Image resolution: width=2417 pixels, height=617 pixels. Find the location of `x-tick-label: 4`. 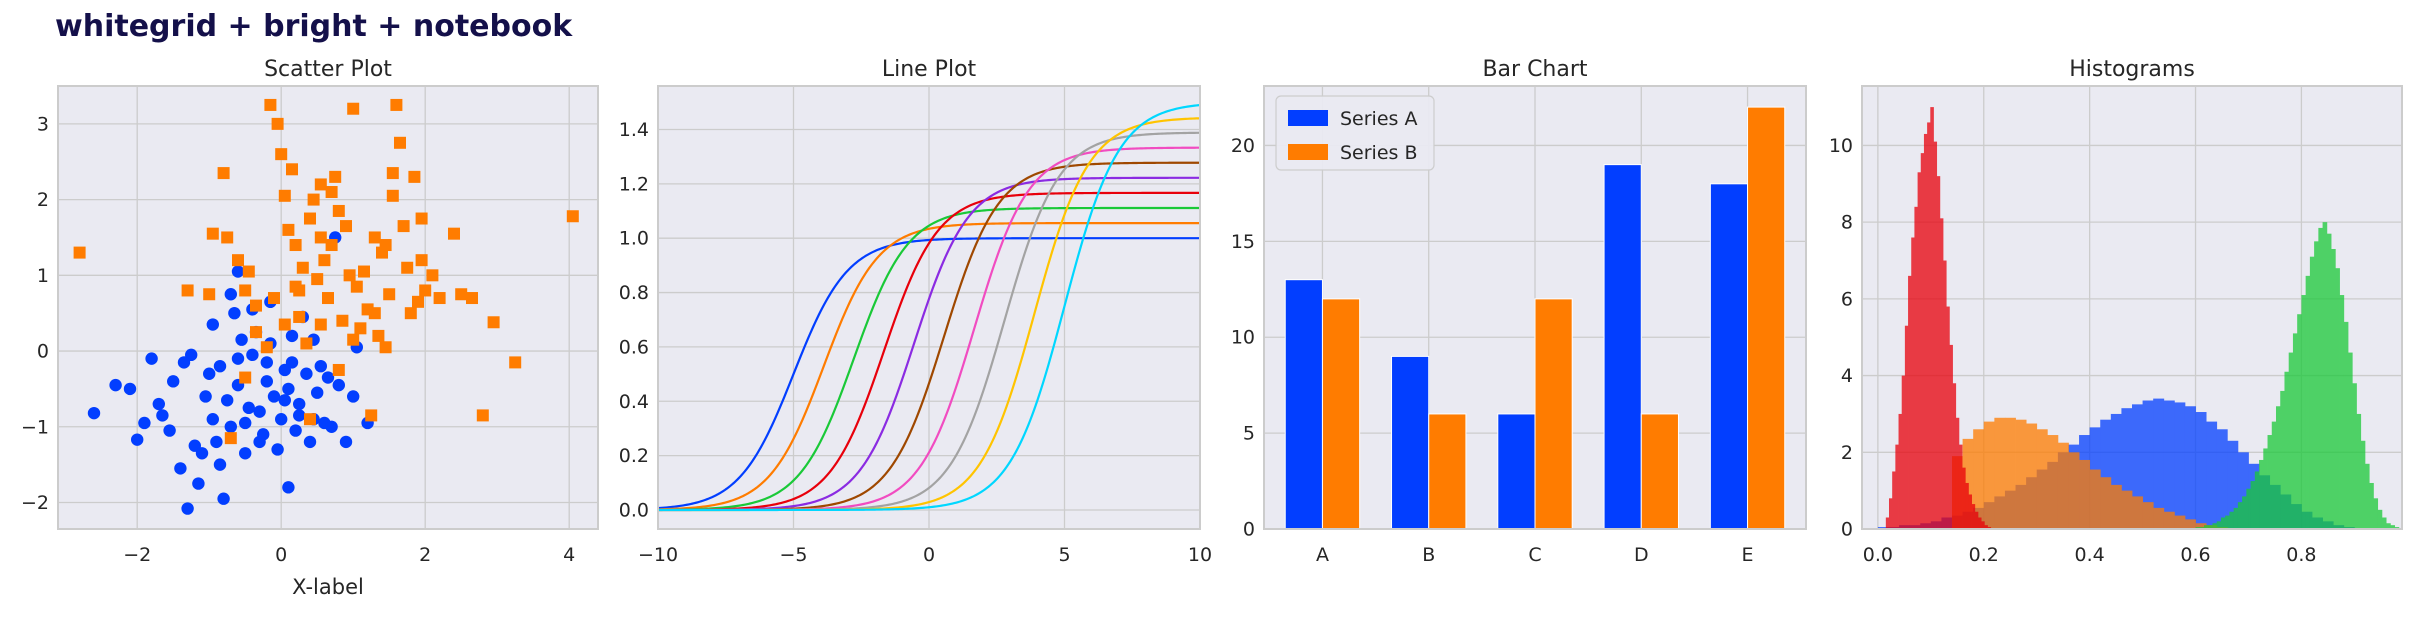

x-tick-label: 4 is located at coordinates (569, 555).